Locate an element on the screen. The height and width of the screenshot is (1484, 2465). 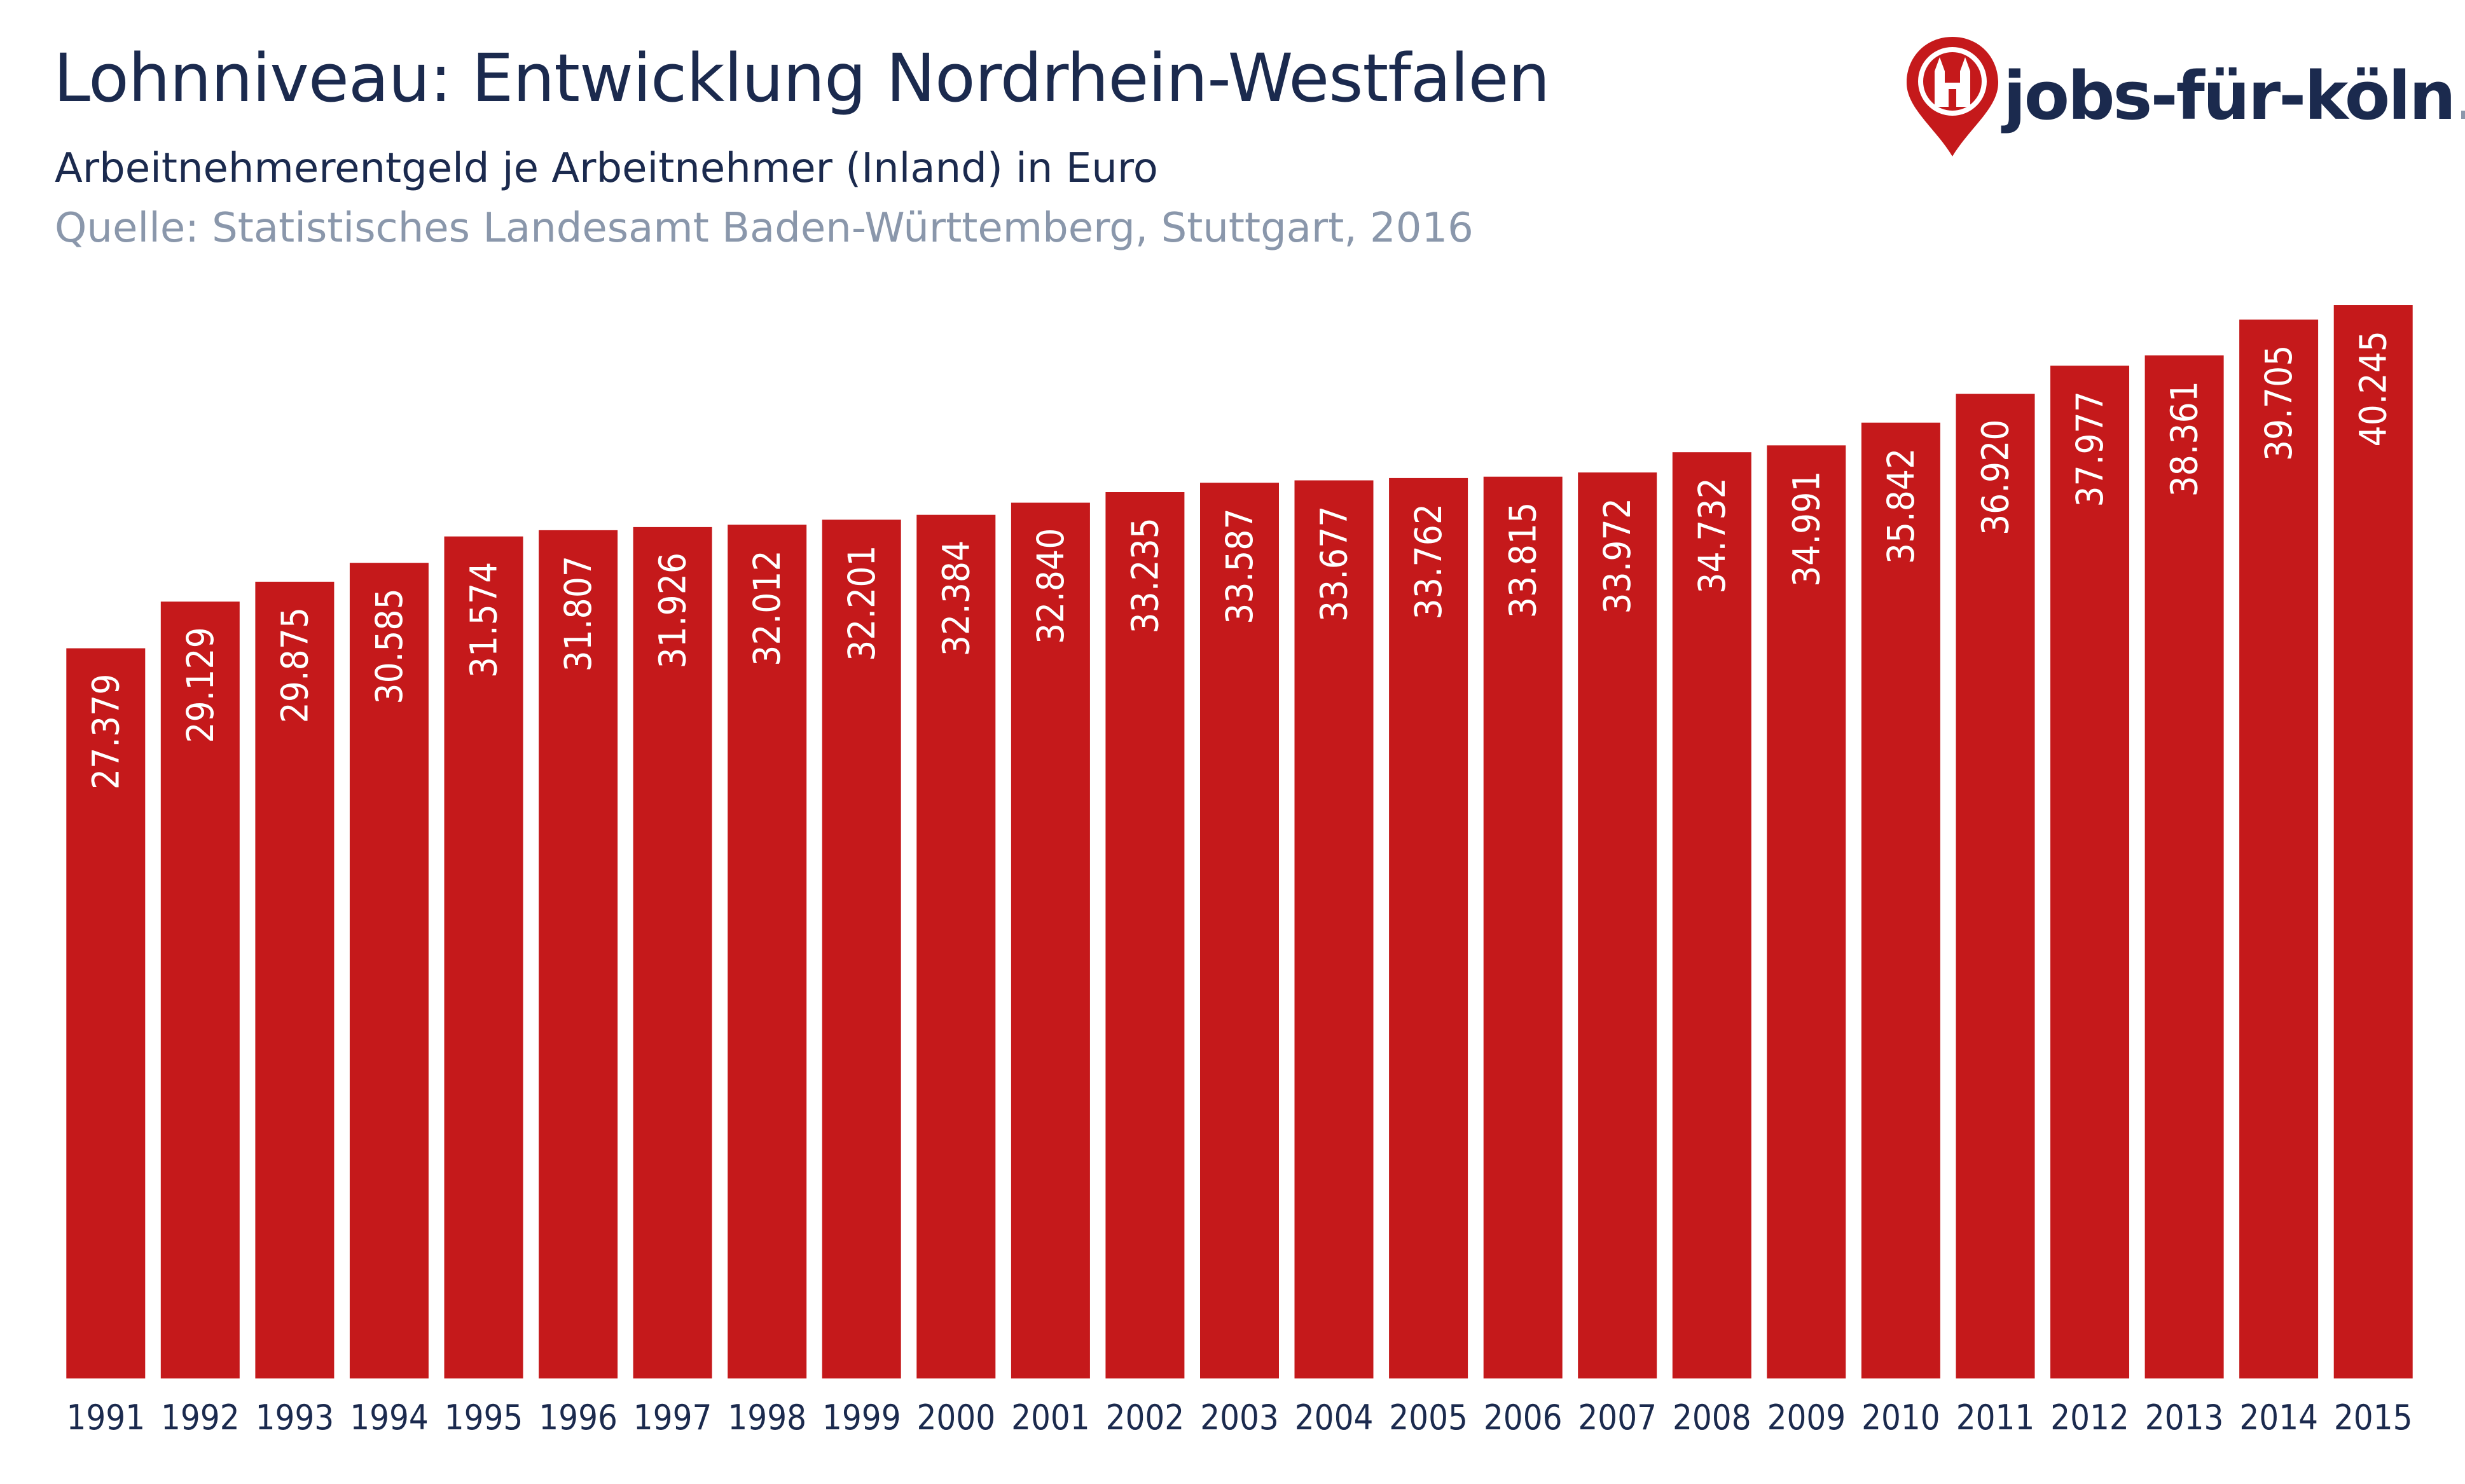
value-label-2000: 32.384 is located at coordinates (955, 598).